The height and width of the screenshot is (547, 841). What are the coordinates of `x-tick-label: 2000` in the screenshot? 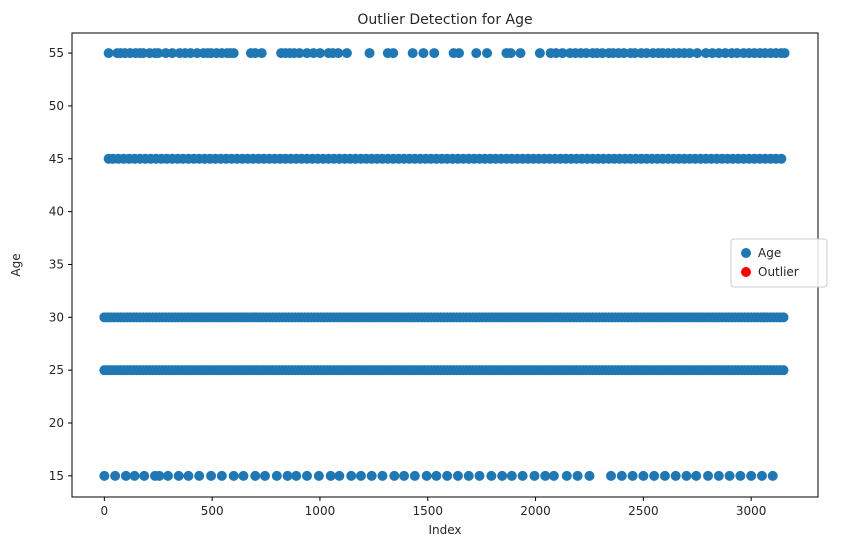 It's located at (535, 511).